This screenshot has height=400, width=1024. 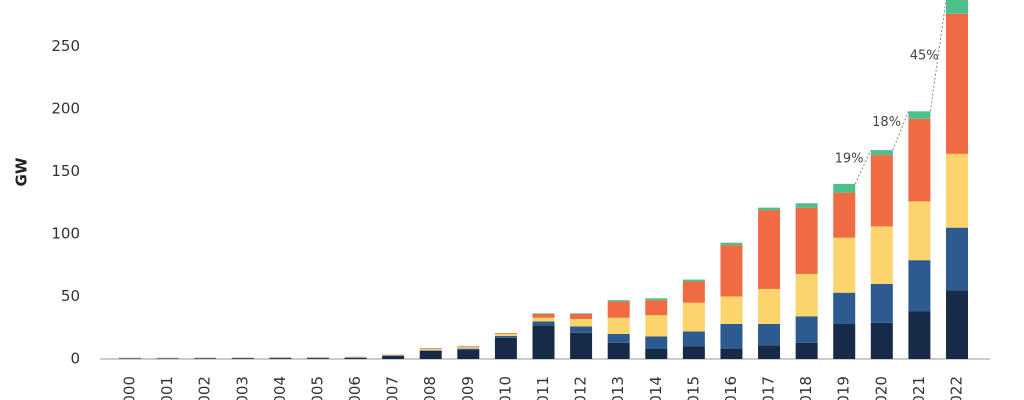 I want to click on x-tick-label: 2012, so click(x=581, y=388).